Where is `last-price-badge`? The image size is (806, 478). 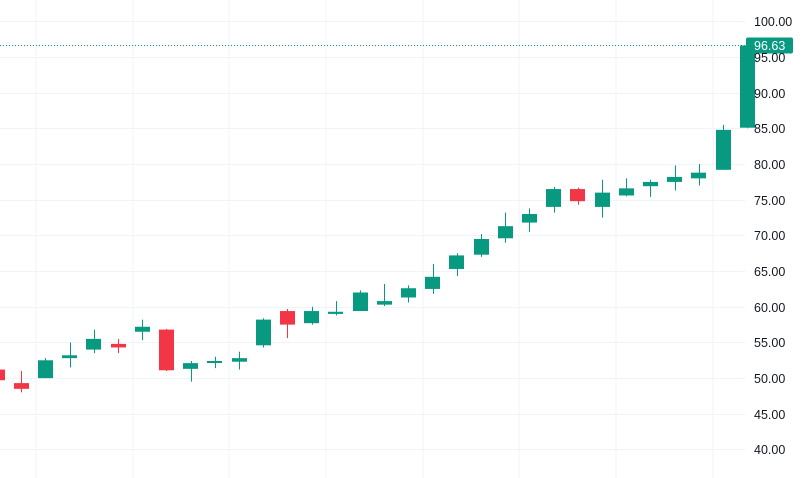
last-price-badge is located at coordinates (769, 45).